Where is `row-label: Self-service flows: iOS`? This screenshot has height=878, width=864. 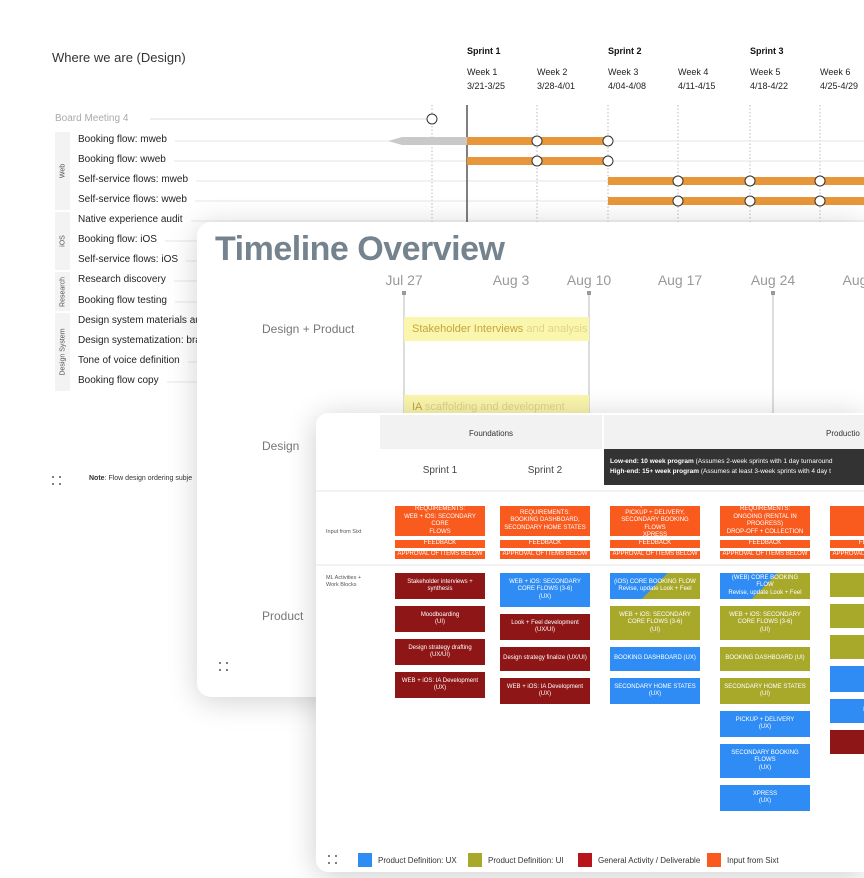 row-label: Self-service flows: iOS is located at coordinates (132, 259).